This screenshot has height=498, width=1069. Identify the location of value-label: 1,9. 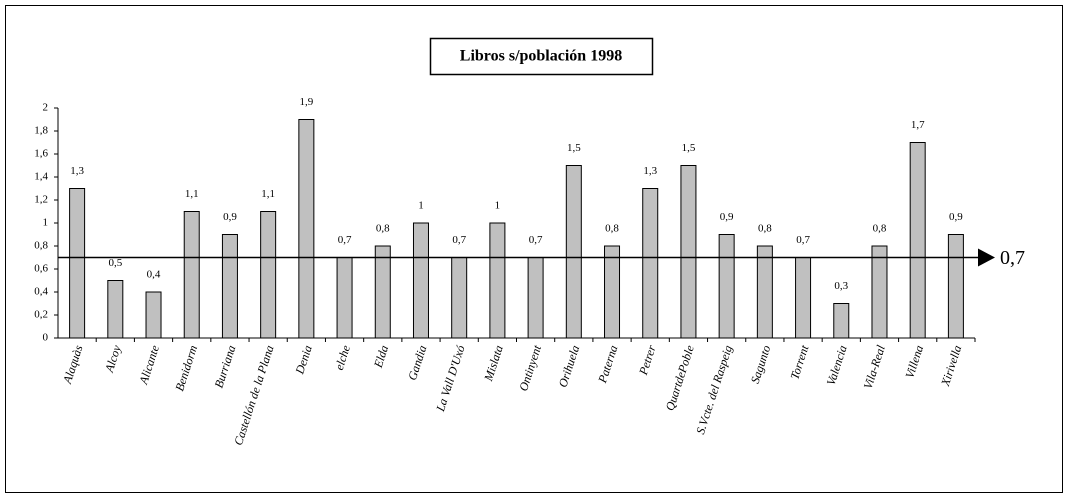
(306, 102).